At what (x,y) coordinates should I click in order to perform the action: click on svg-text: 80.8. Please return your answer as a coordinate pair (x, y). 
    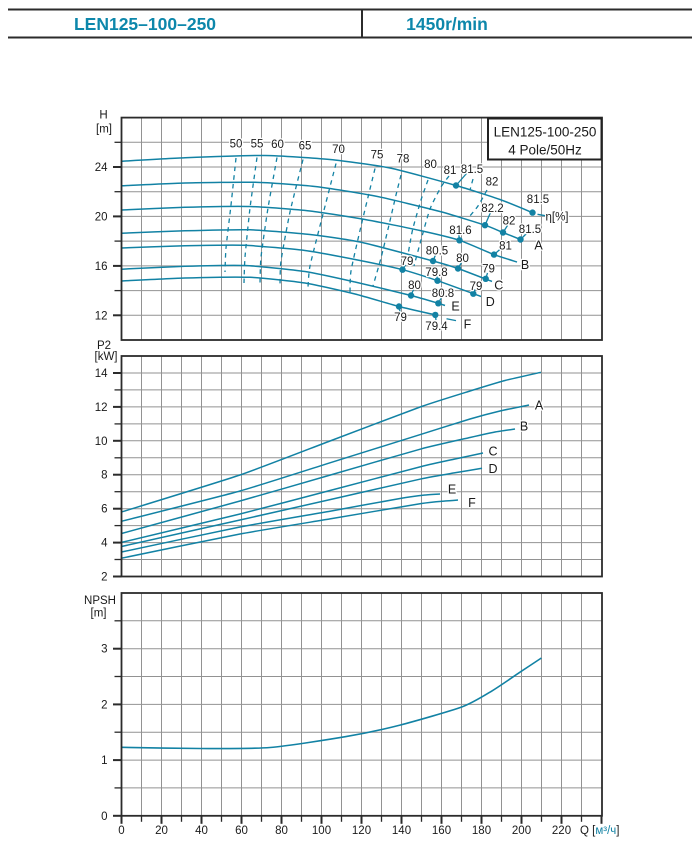
    Looking at the image, I should click on (443, 294).